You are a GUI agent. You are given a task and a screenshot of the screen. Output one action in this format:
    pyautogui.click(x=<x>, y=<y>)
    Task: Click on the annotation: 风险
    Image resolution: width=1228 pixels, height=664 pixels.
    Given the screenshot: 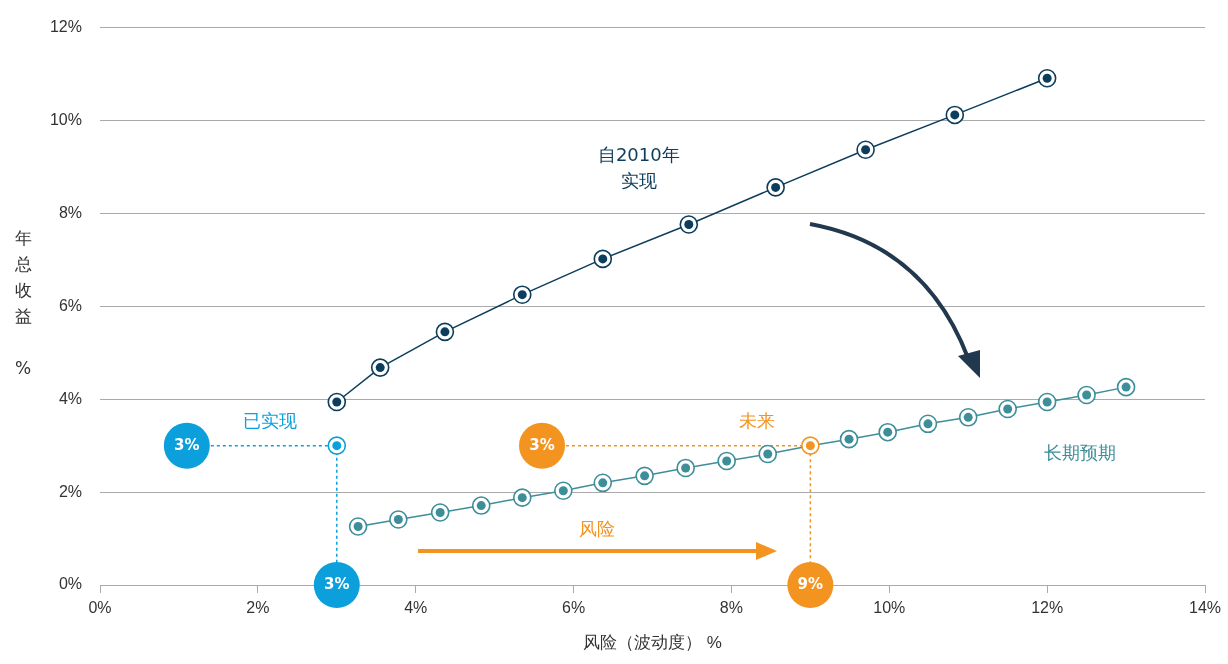 What is the action you would take?
    pyautogui.click(x=597, y=528)
    